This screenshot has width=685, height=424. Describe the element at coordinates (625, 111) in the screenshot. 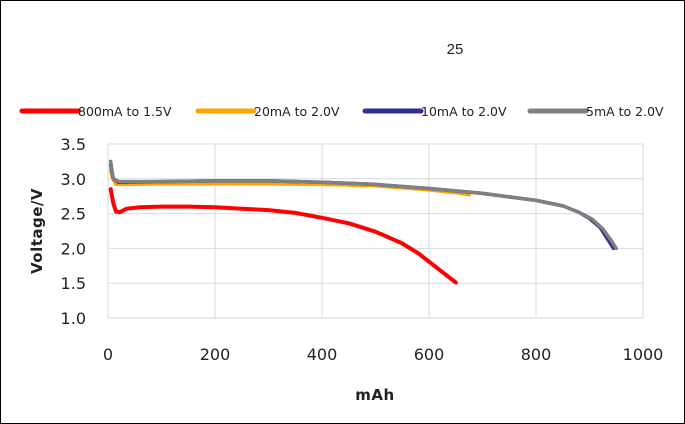

I see `legend-label: 5mA to 2.0V` at that location.